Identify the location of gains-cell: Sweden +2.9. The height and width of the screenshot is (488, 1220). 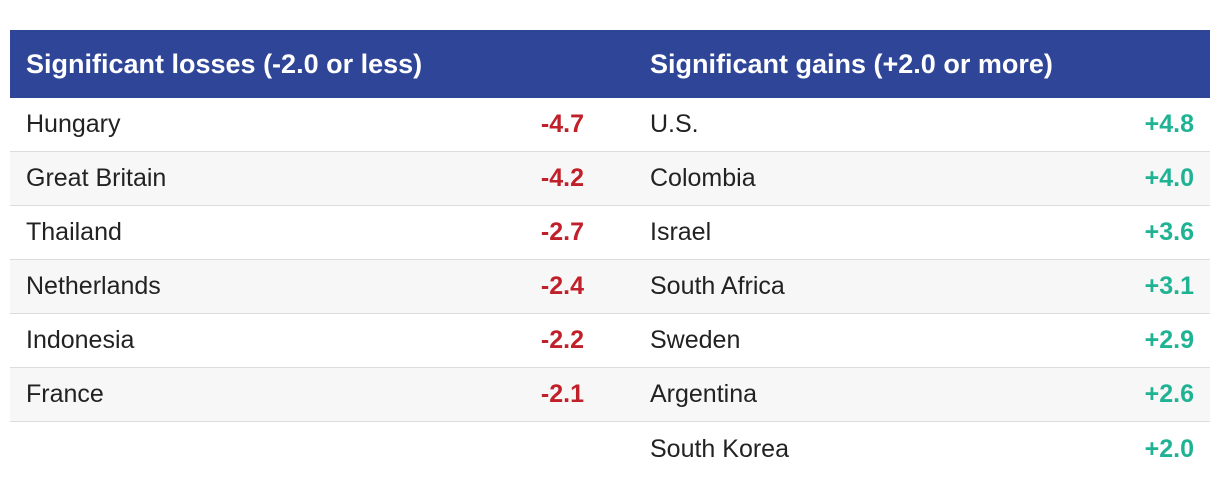
(922, 340).